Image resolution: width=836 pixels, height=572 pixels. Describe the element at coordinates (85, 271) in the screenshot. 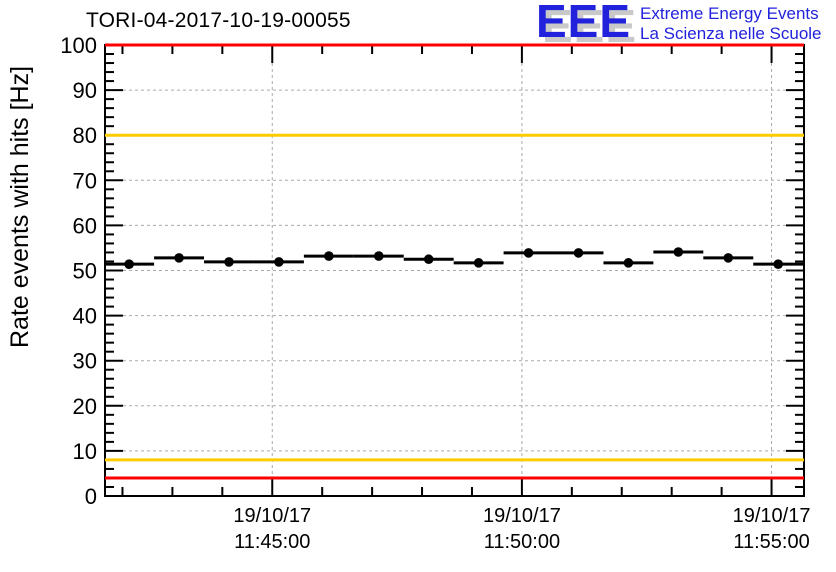

I see `y-tick-label: 50` at that location.